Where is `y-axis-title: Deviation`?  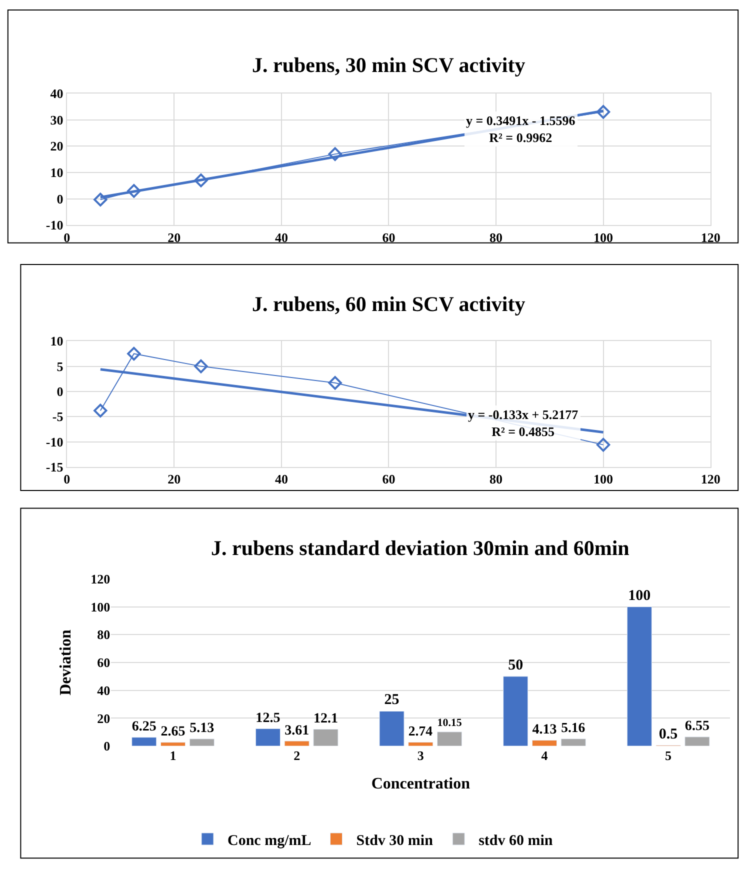
y-axis-title: Deviation is located at coordinates (66, 663).